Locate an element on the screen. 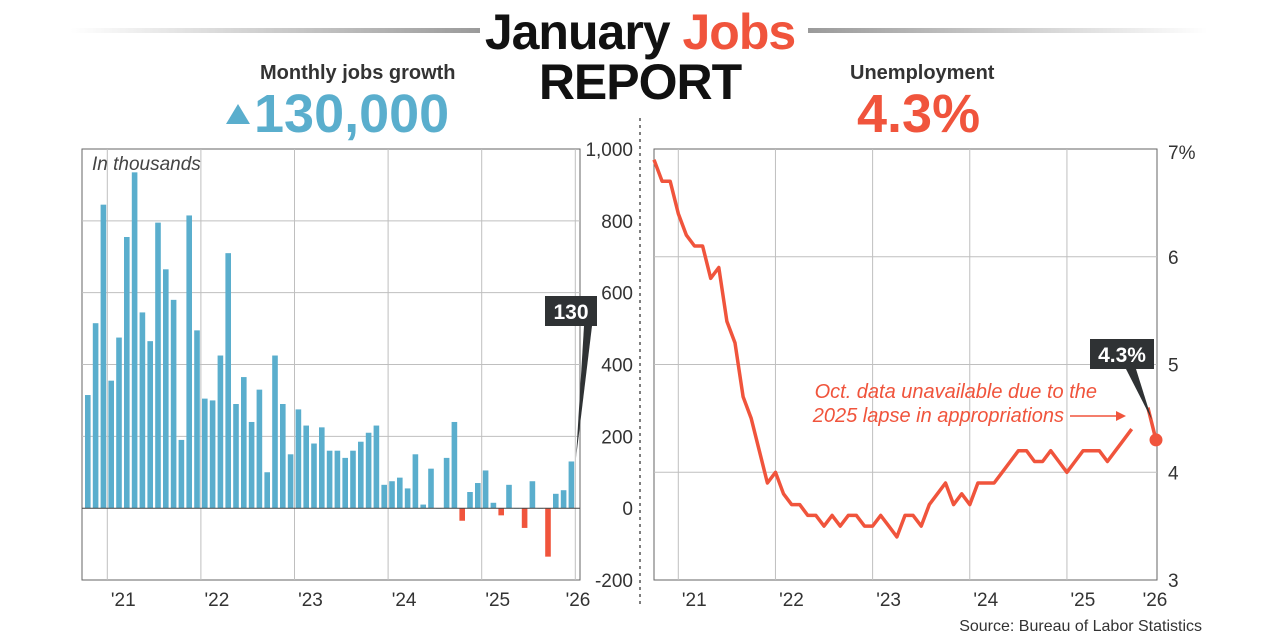 This screenshot has width=1280, height=640. unemployment-x-tick-label: '23 is located at coordinates (888, 600).